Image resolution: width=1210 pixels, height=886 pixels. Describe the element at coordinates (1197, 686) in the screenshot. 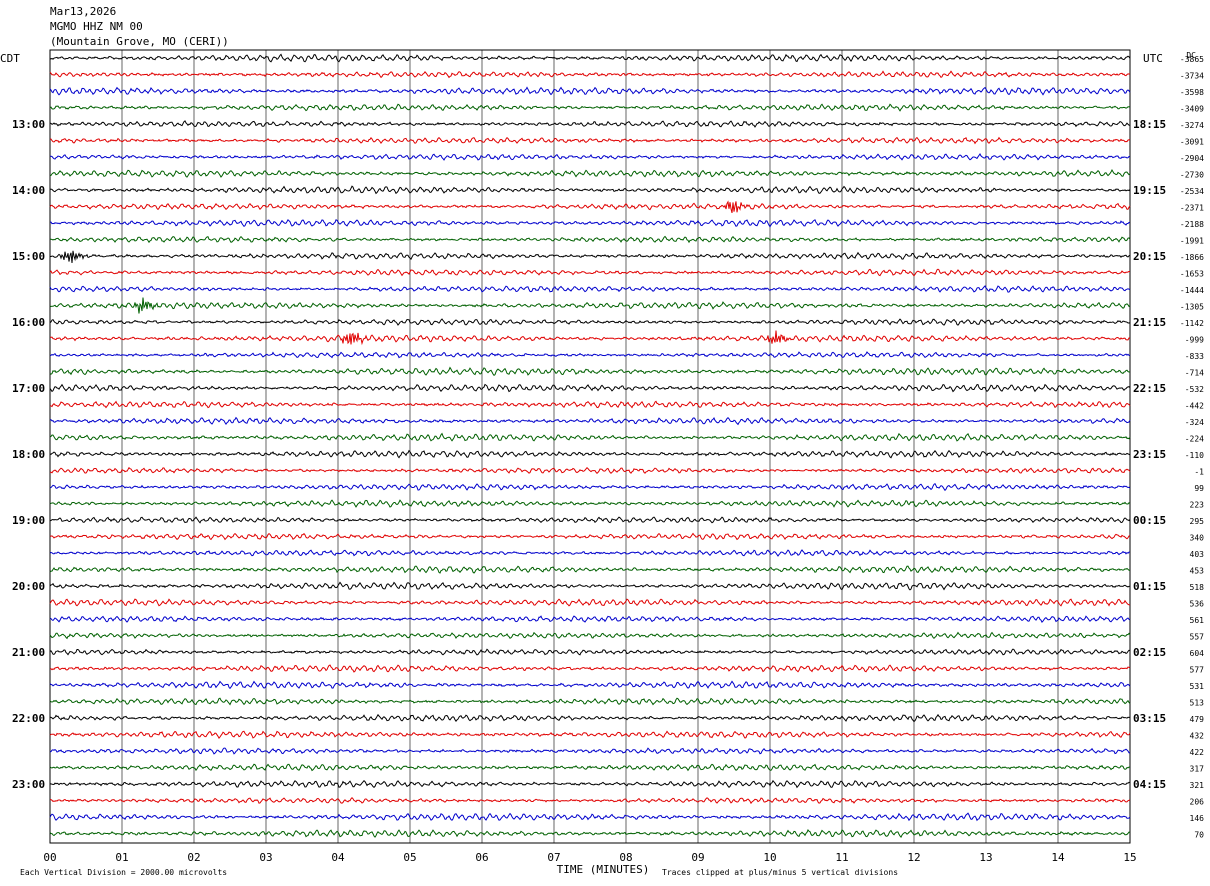

I see `dc-offset-label: 531` at that location.